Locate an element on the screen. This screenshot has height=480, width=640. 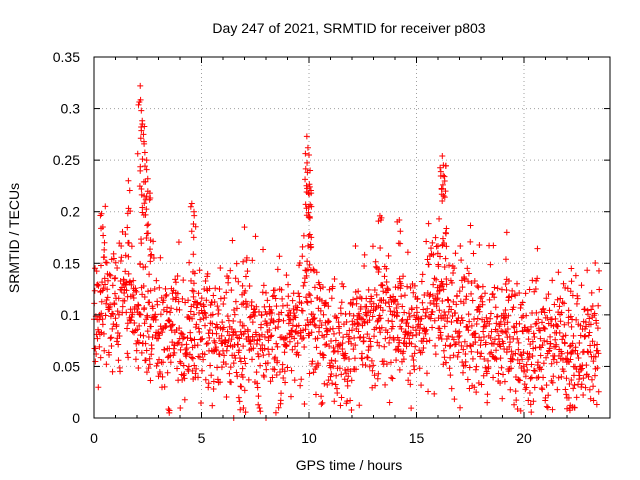
y-axis-label: SRMTID / TECUs is located at coordinates (14, 238).